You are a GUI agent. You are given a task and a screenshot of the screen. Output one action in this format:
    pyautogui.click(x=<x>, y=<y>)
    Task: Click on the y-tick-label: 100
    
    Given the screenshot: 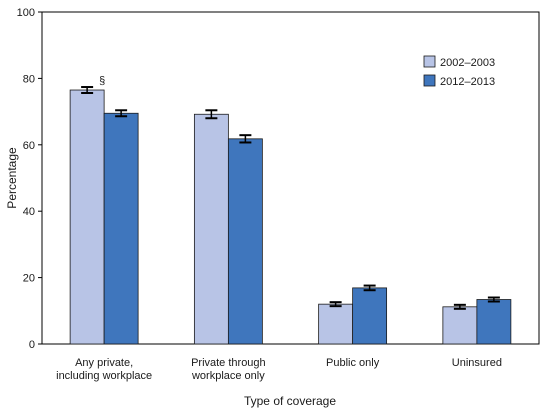 What is the action you would take?
    pyautogui.click(x=26, y=13)
    